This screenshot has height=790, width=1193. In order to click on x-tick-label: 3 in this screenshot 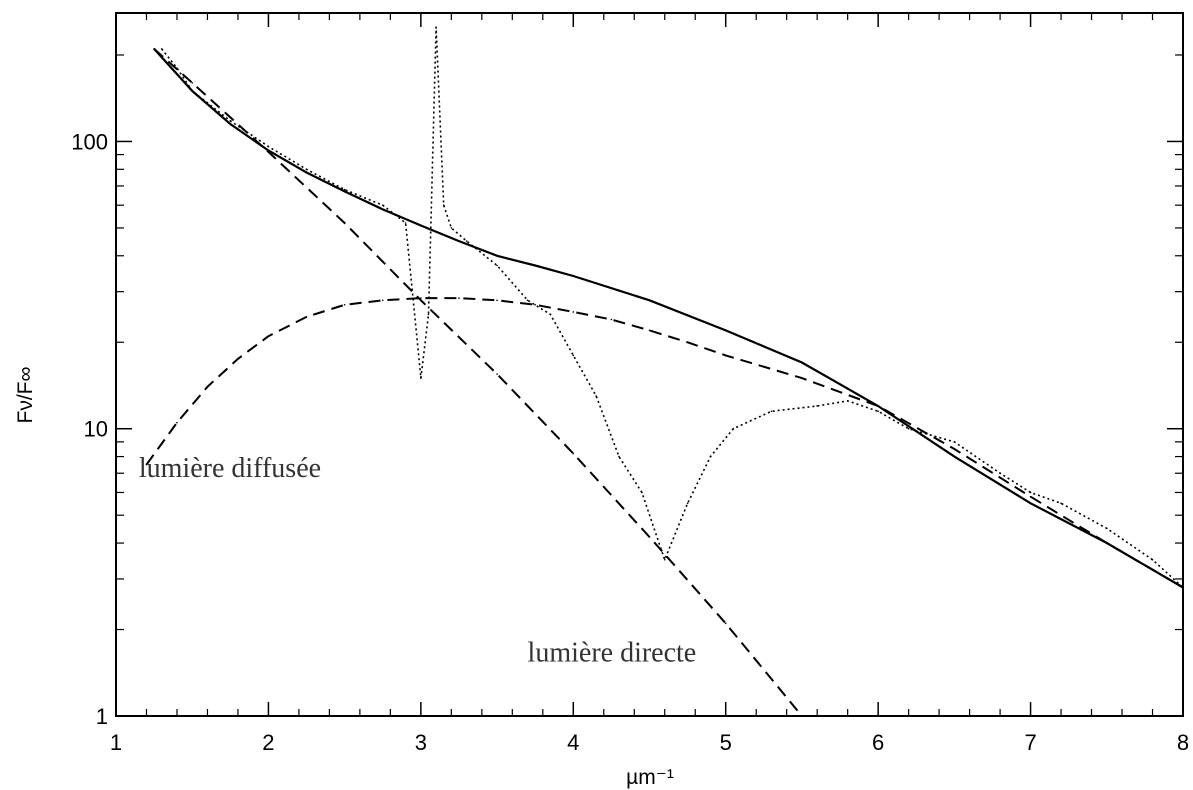, I will do `click(421, 742)`.